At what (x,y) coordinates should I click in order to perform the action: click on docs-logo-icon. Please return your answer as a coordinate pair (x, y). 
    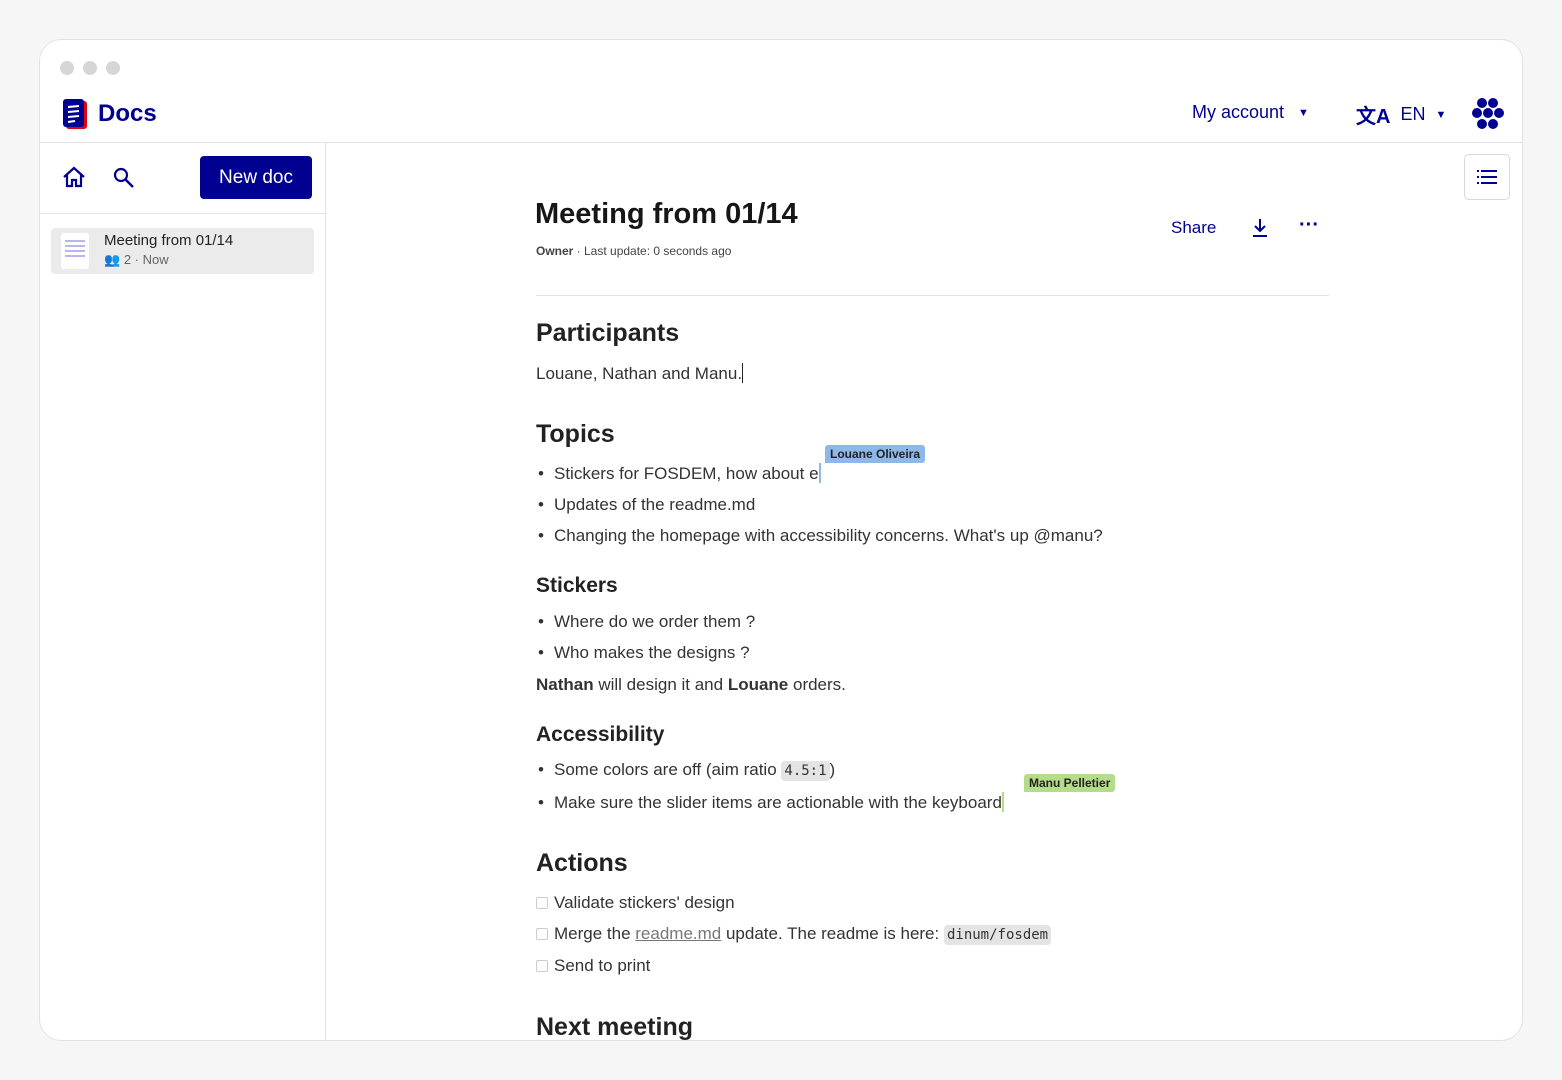
    Looking at the image, I should click on (75, 114).